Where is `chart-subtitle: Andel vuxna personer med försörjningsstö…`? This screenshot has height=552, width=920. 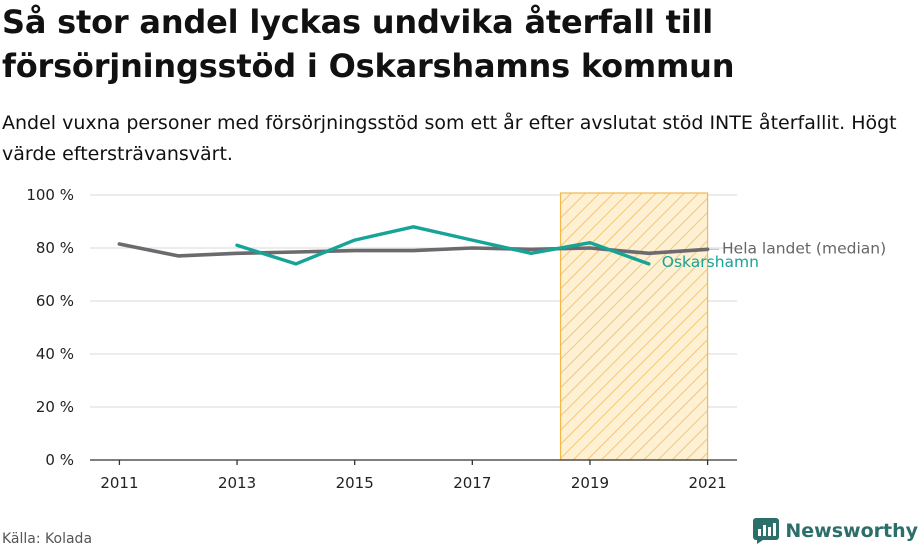 chart-subtitle: Andel vuxna personer med försörjningsstö… is located at coordinates (449, 138).